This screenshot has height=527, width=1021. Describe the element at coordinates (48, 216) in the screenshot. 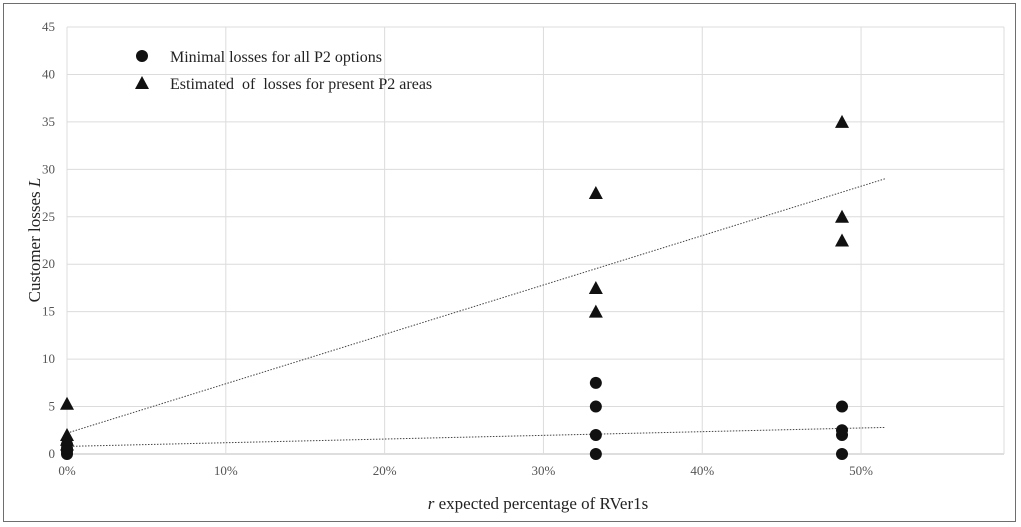

I see `y-tick-label: 25` at that location.